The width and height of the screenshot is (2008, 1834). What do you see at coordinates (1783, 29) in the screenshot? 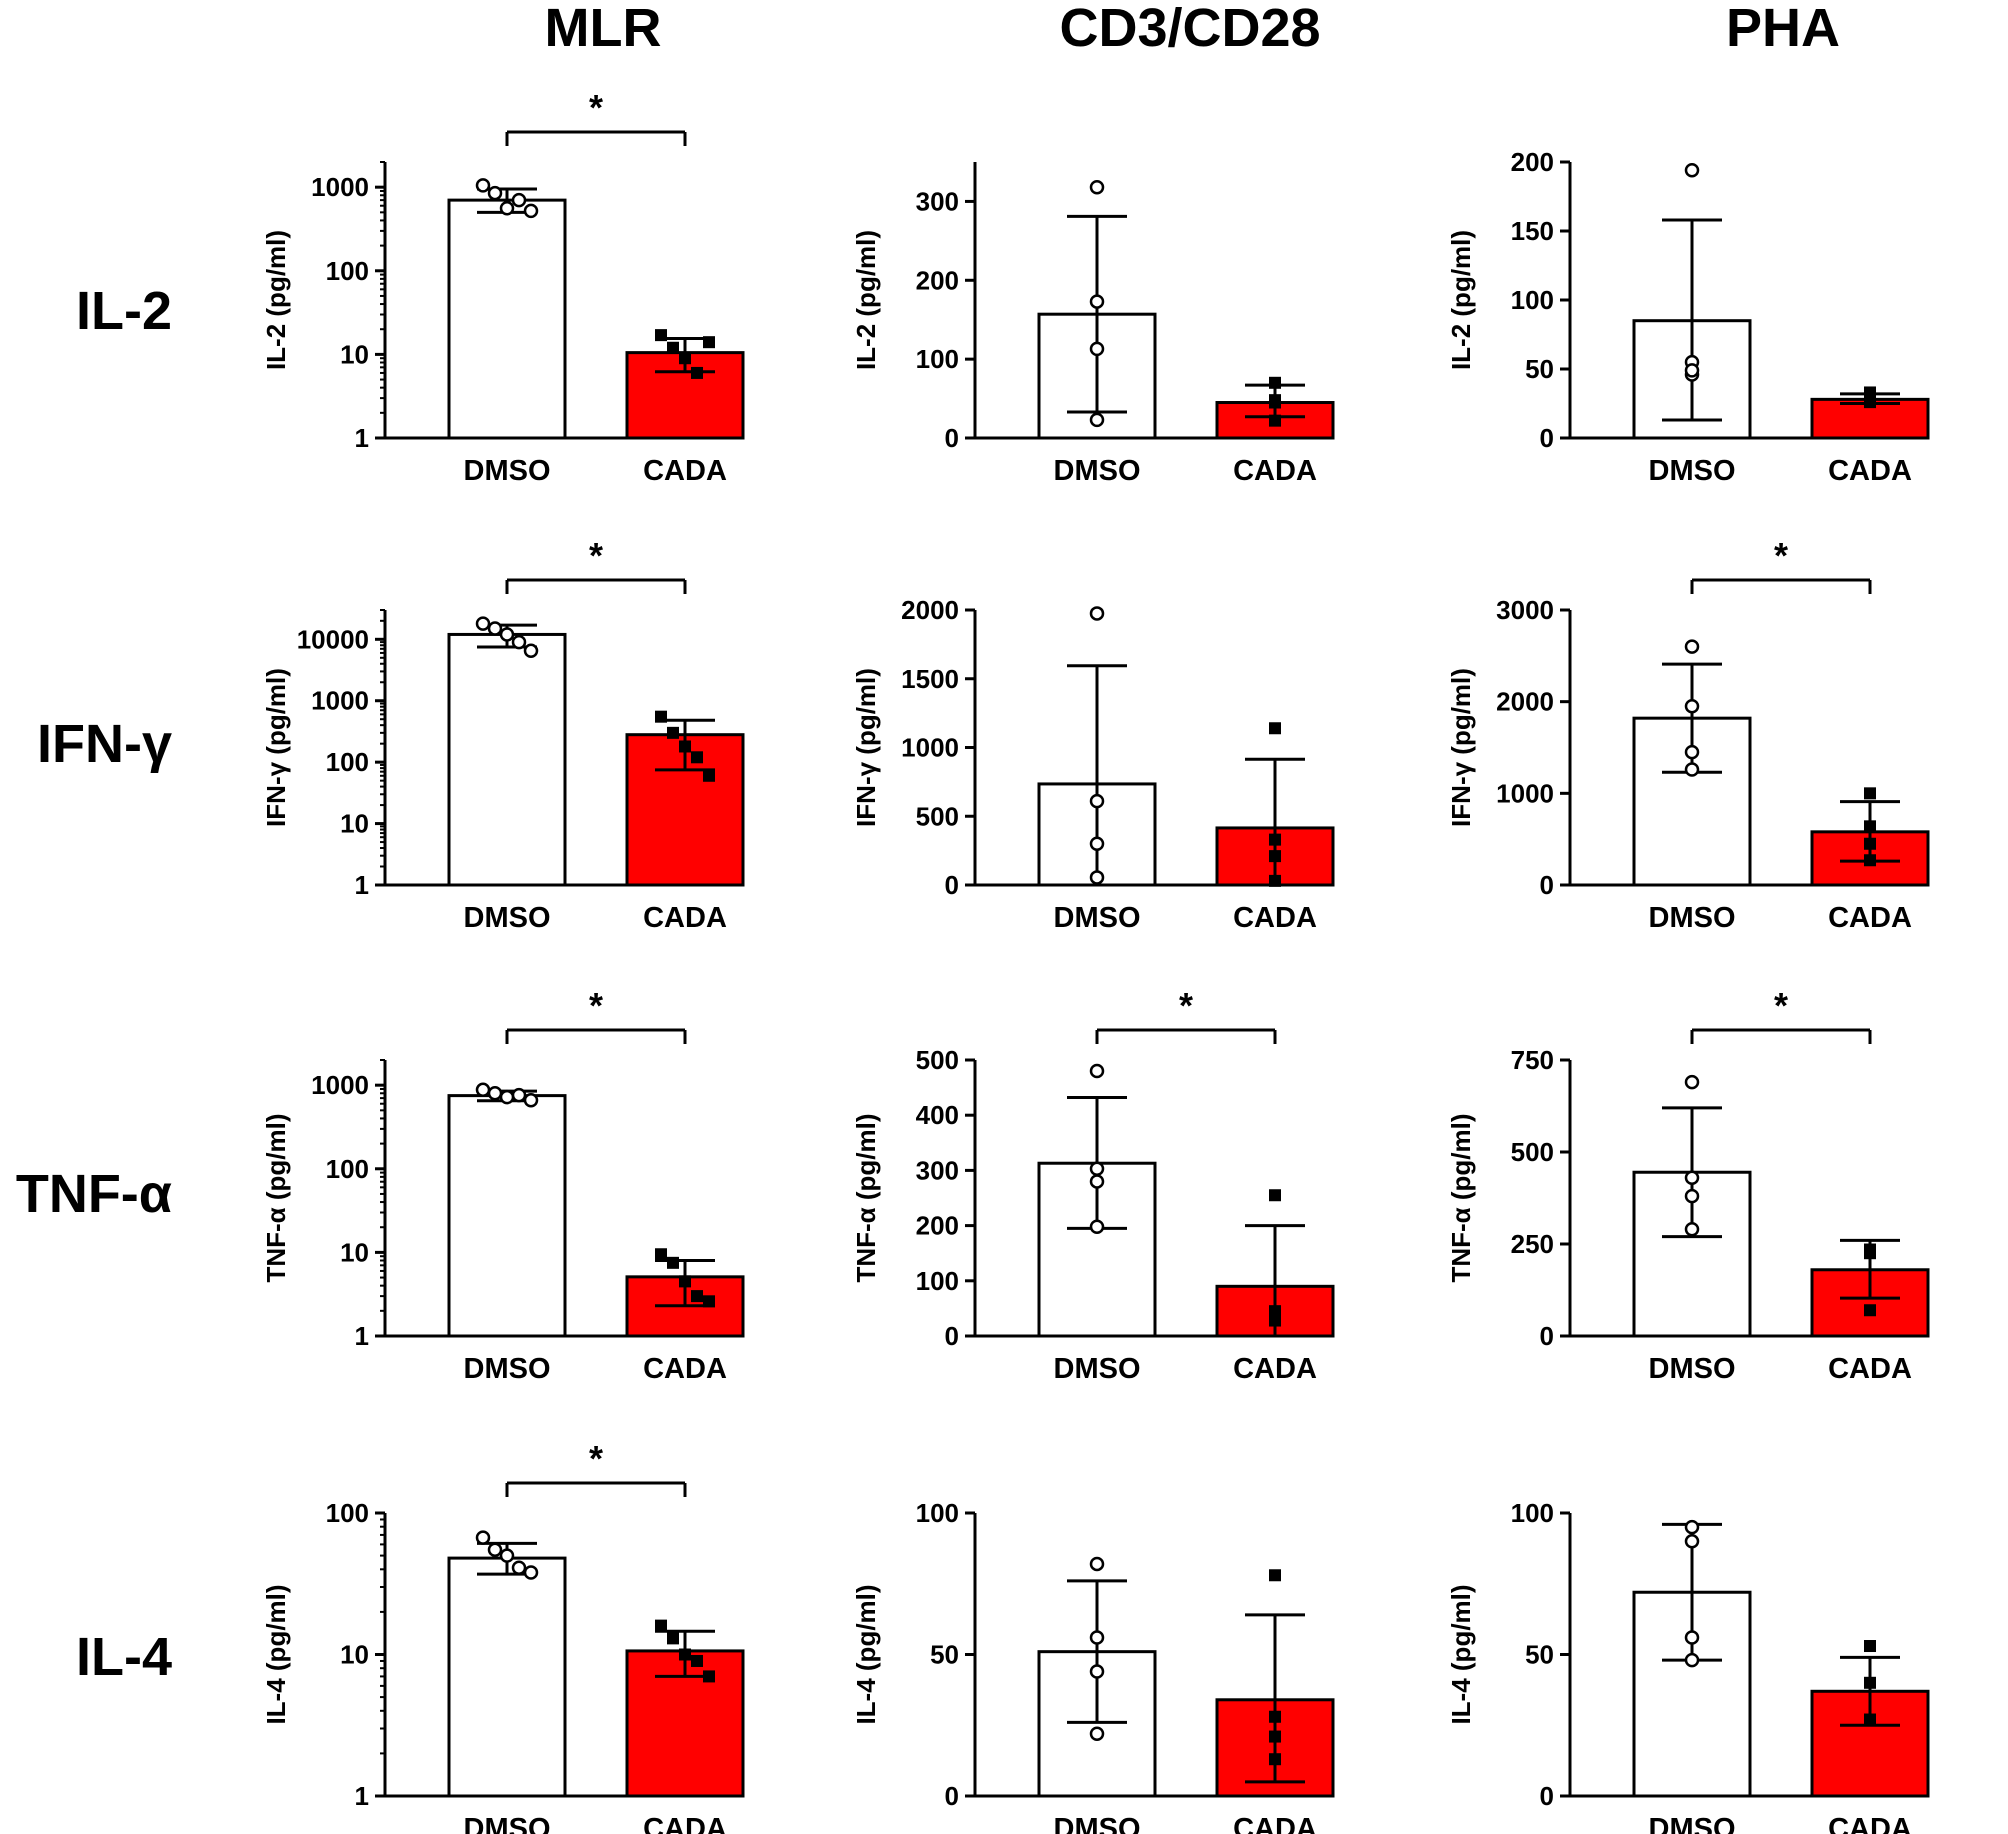
I see `column-title-pha: PHA` at bounding box center [1783, 29].